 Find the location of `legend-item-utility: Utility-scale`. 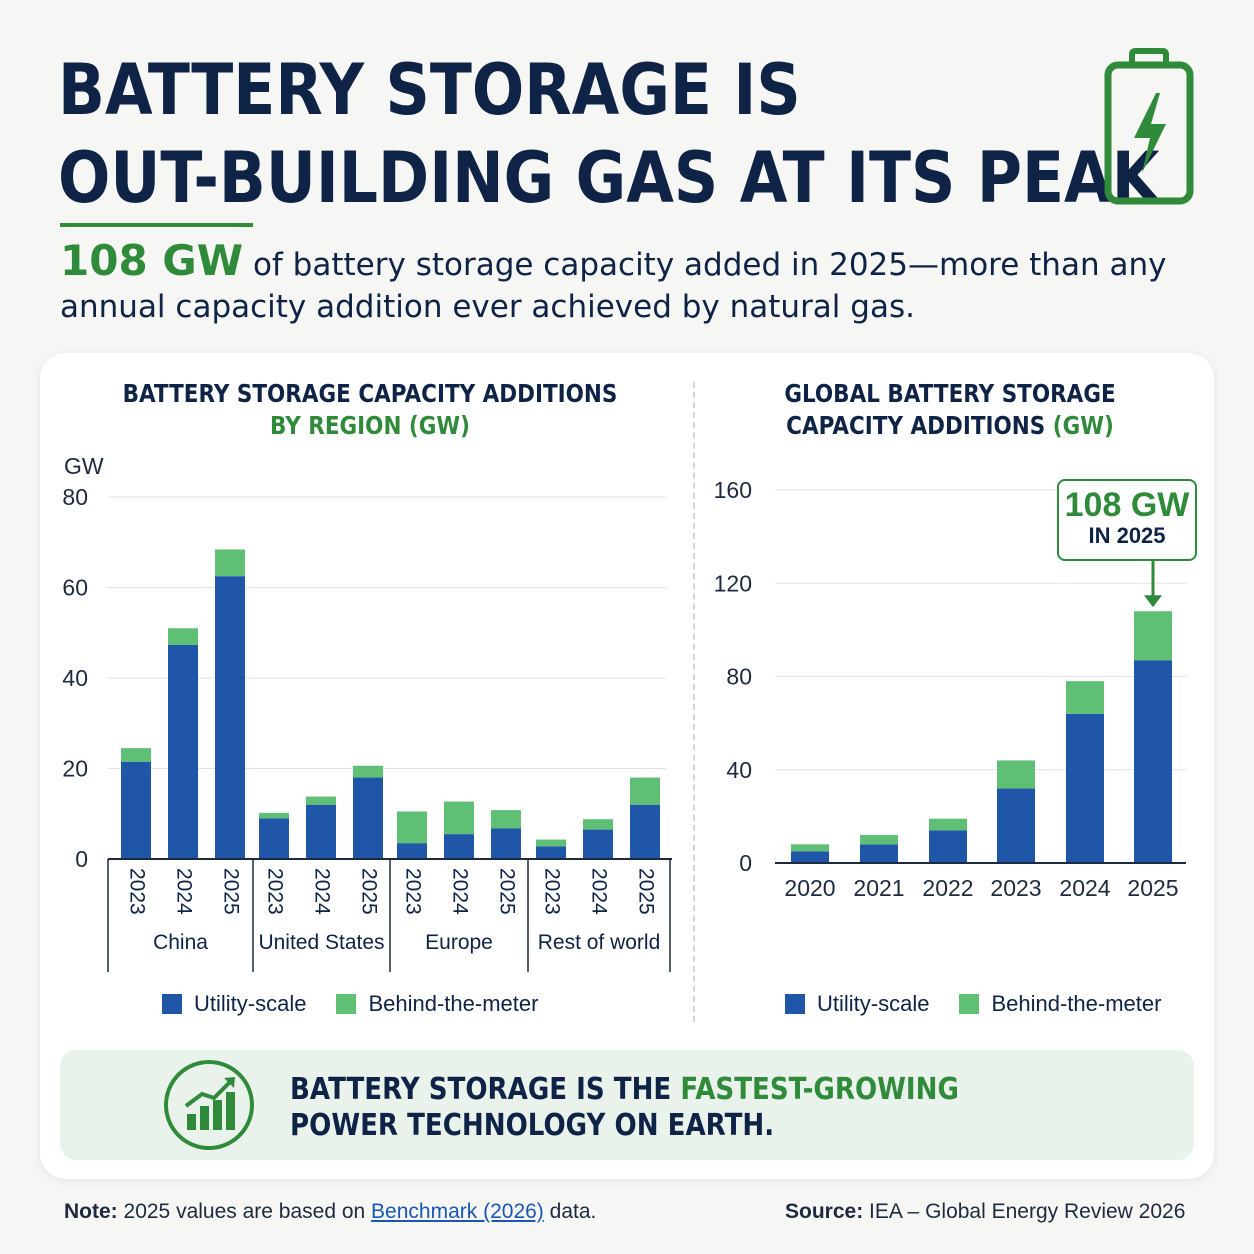

legend-item-utility: Utility-scale is located at coordinates (857, 1004).